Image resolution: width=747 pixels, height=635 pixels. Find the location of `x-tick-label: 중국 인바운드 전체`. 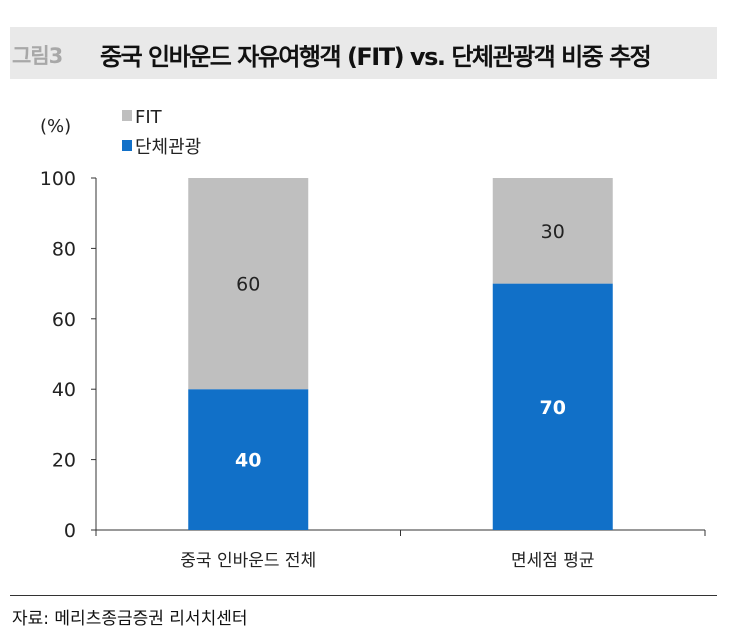

x-tick-label: 중국 인바운드 전체 is located at coordinates (248, 561).